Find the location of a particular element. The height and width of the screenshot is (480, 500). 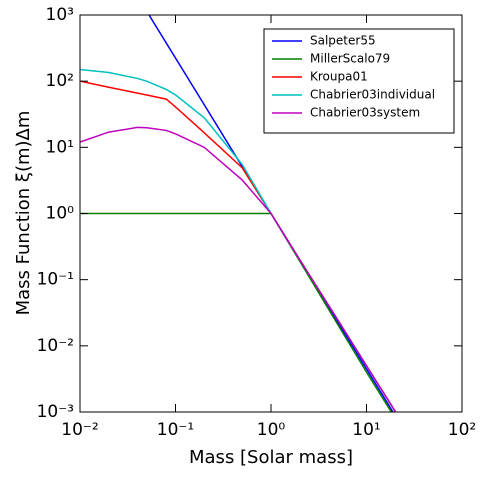

y-tick-label: 10³ is located at coordinates (60, 15).